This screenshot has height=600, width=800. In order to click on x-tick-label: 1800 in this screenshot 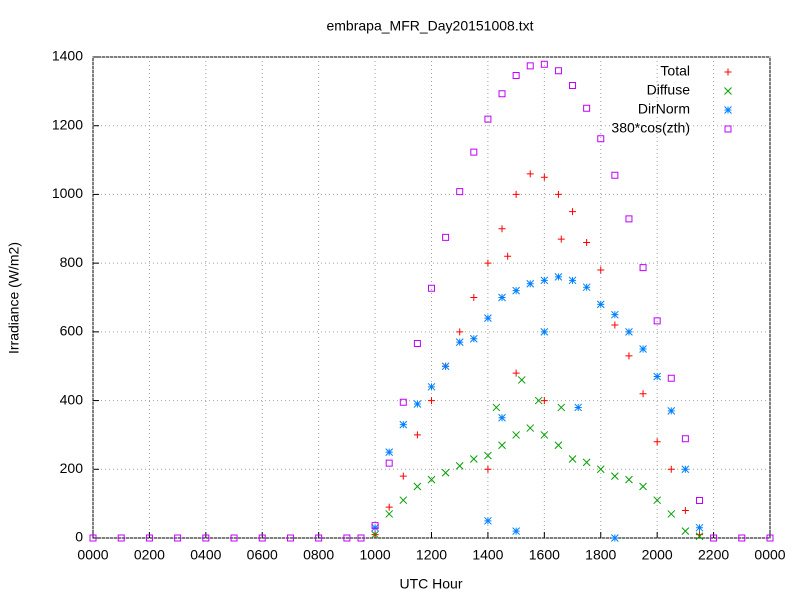, I will do `click(600, 555)`.